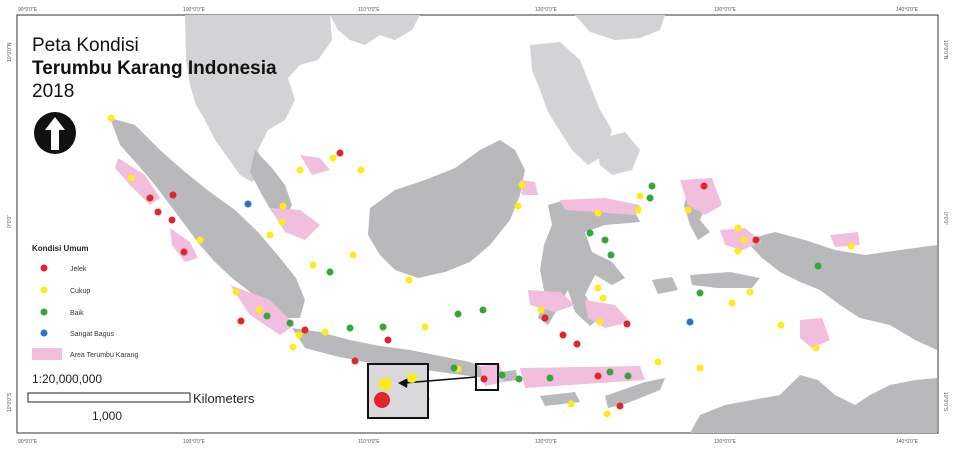  Describe the element at coordinates (55, 133) in the screenshot. I see `north-arrow-icon` at that location.